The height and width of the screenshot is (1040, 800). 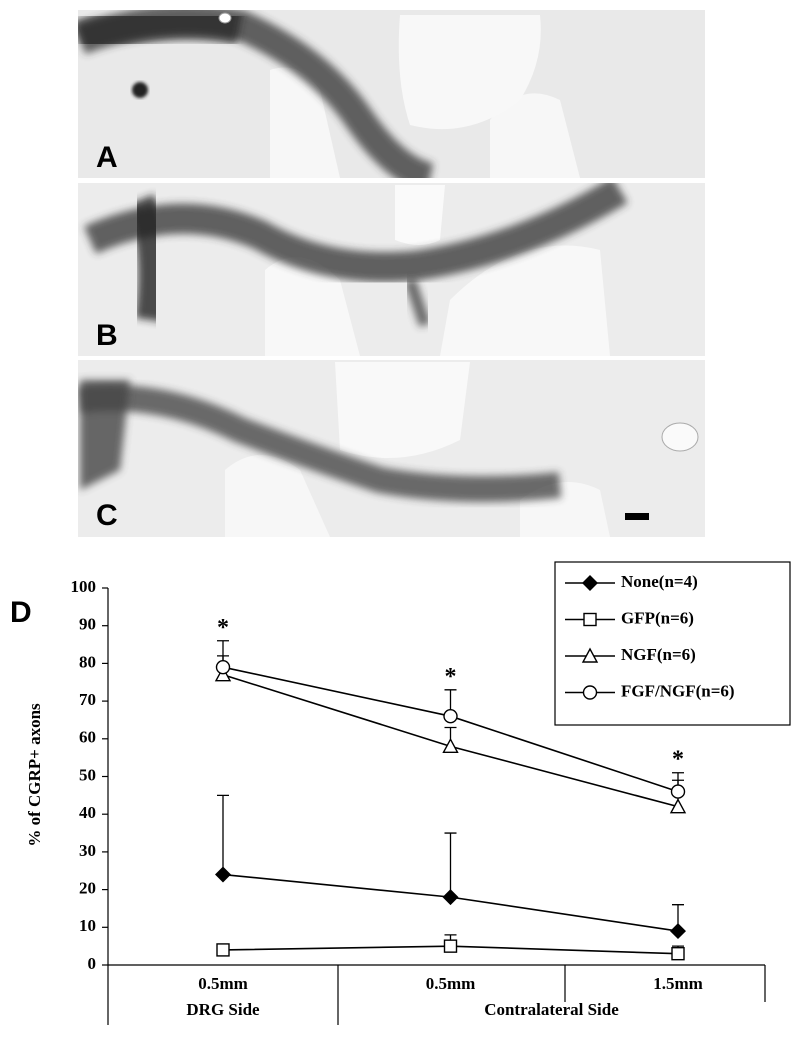 What do you see at coordinates (107, 157) in the screenshot?
I see `panel-label: A` at bounding box center [107, 157].